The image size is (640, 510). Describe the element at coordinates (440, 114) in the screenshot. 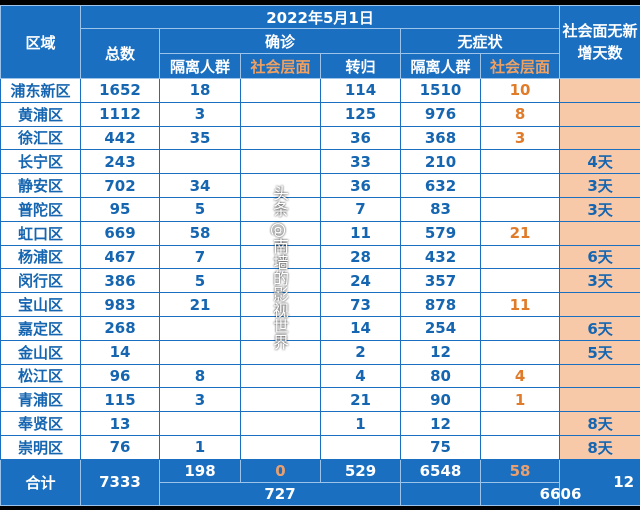

I see `cell-asym-quarantine: 976` at that location.